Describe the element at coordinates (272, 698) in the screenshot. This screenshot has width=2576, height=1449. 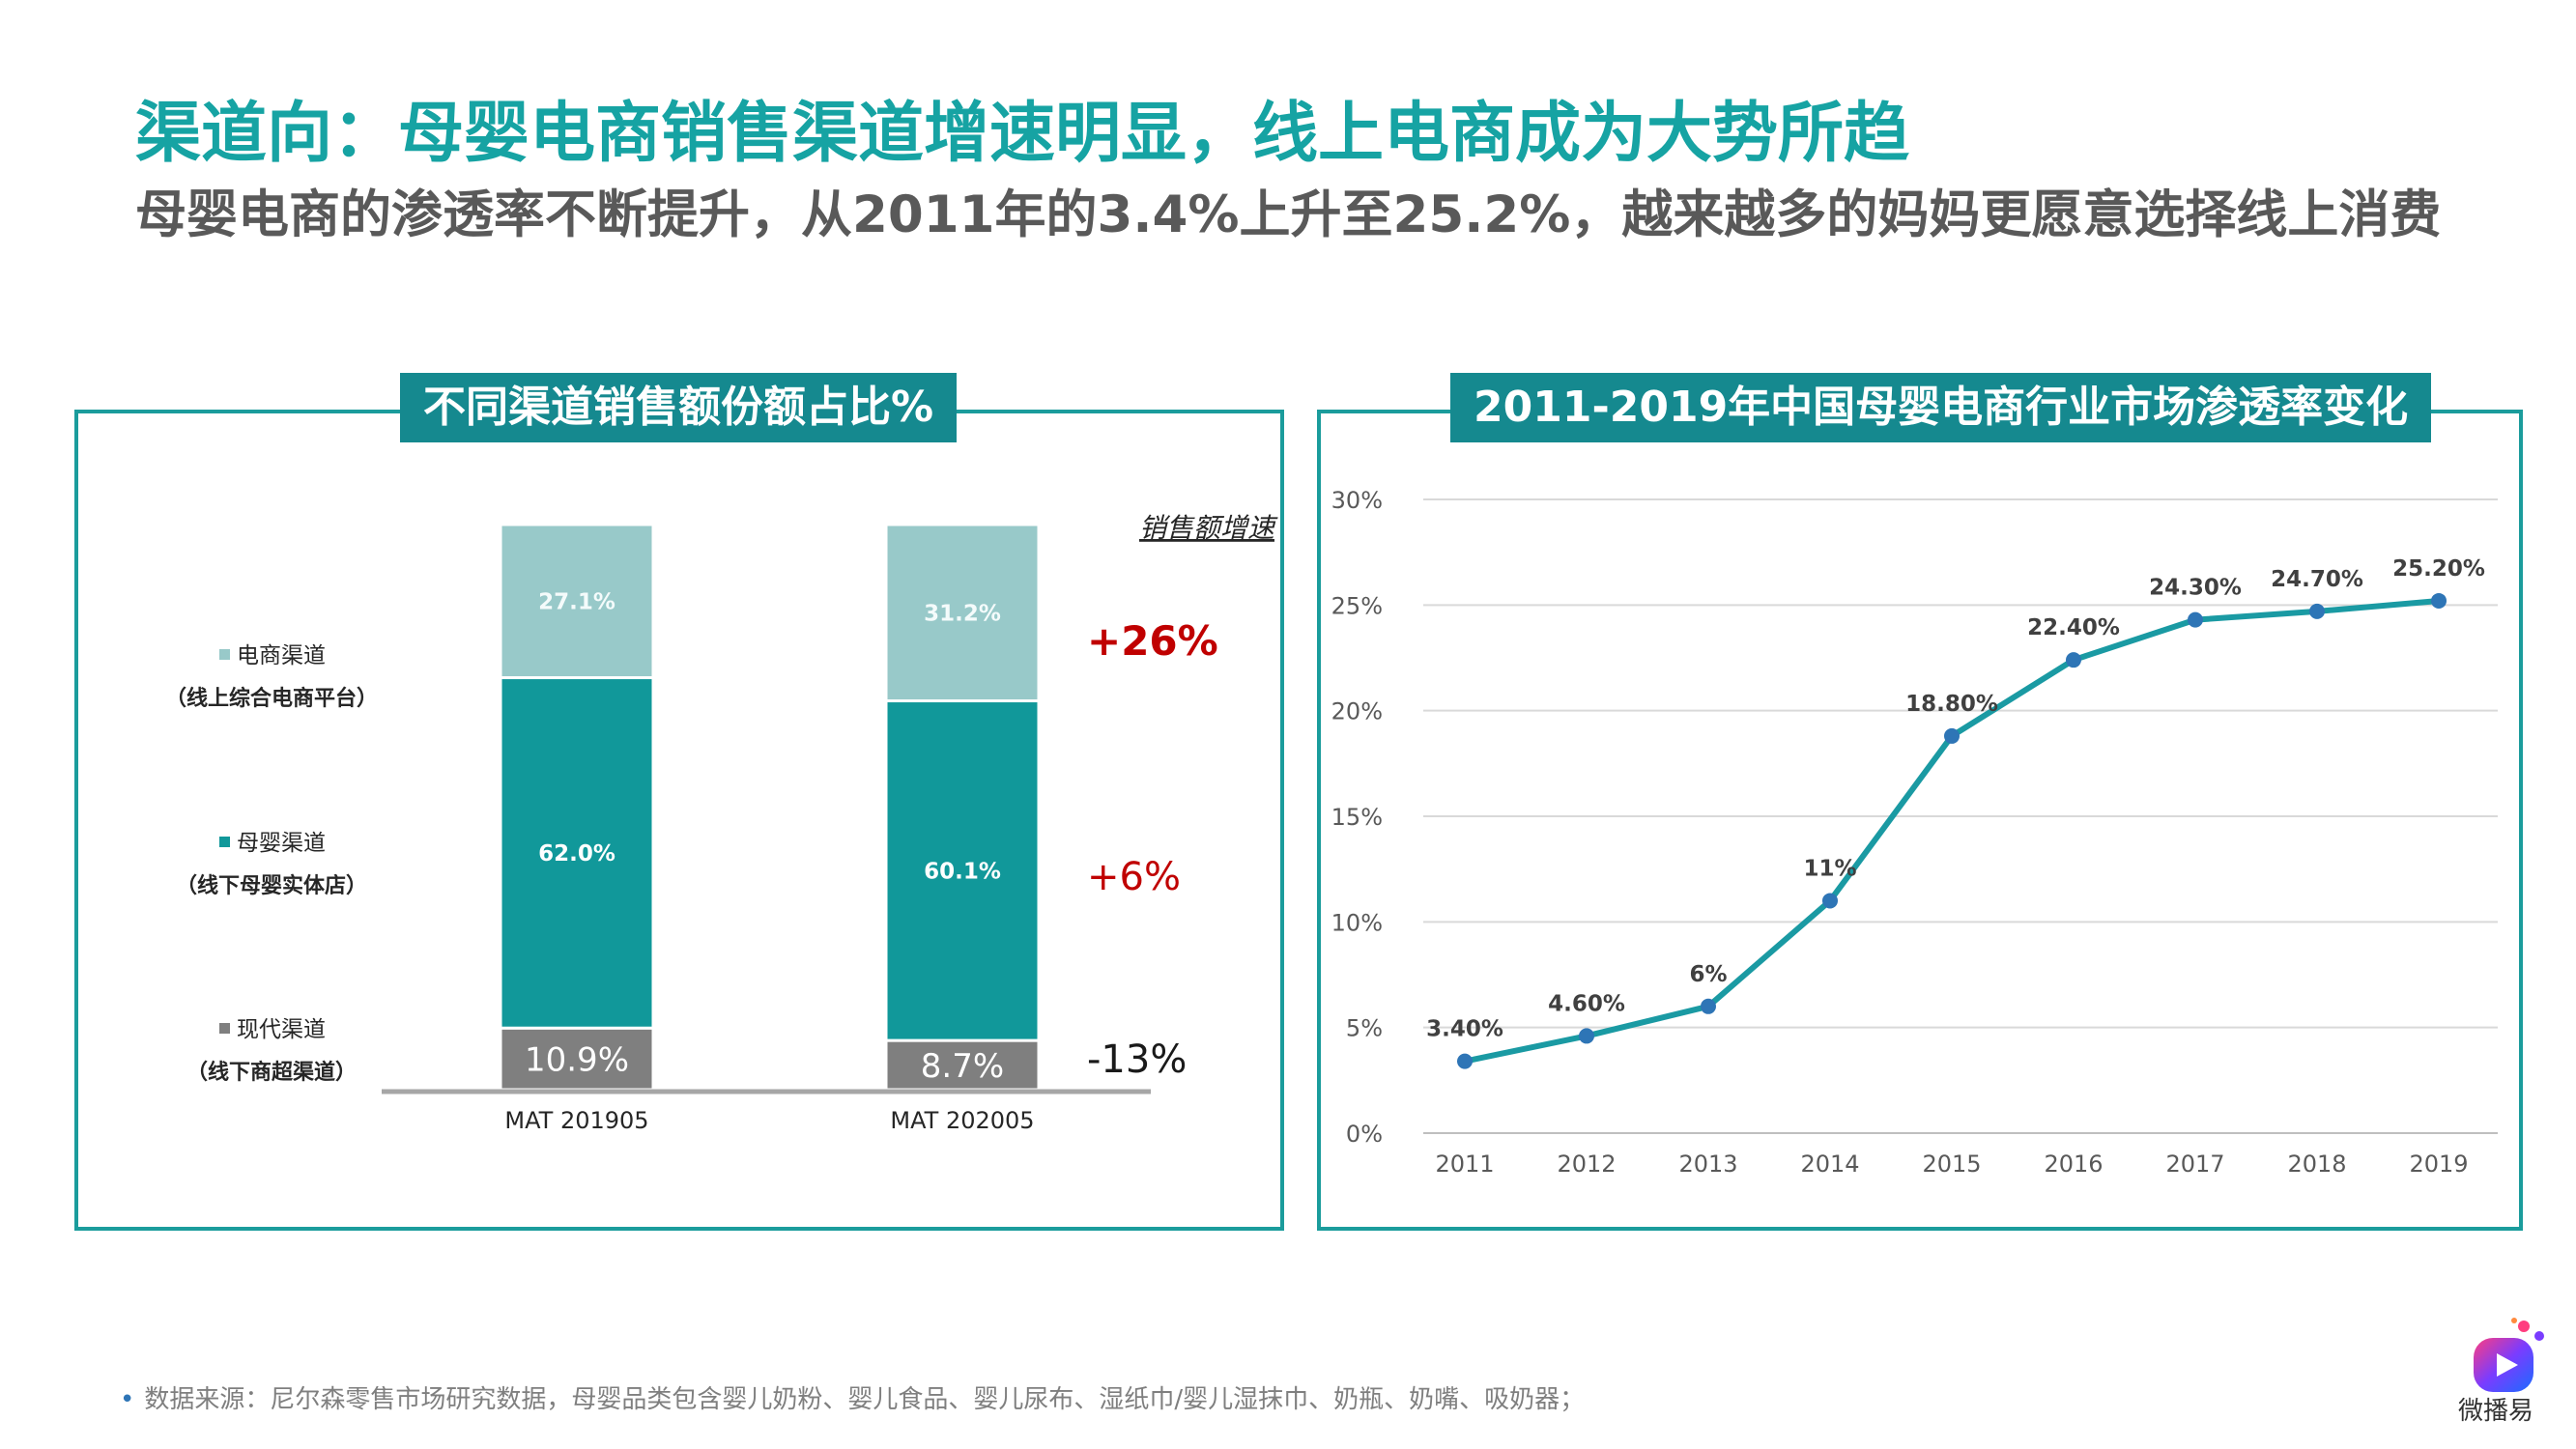
I see `legend-sublabel-ecommerce: （线上综合电商平台）` at that location.